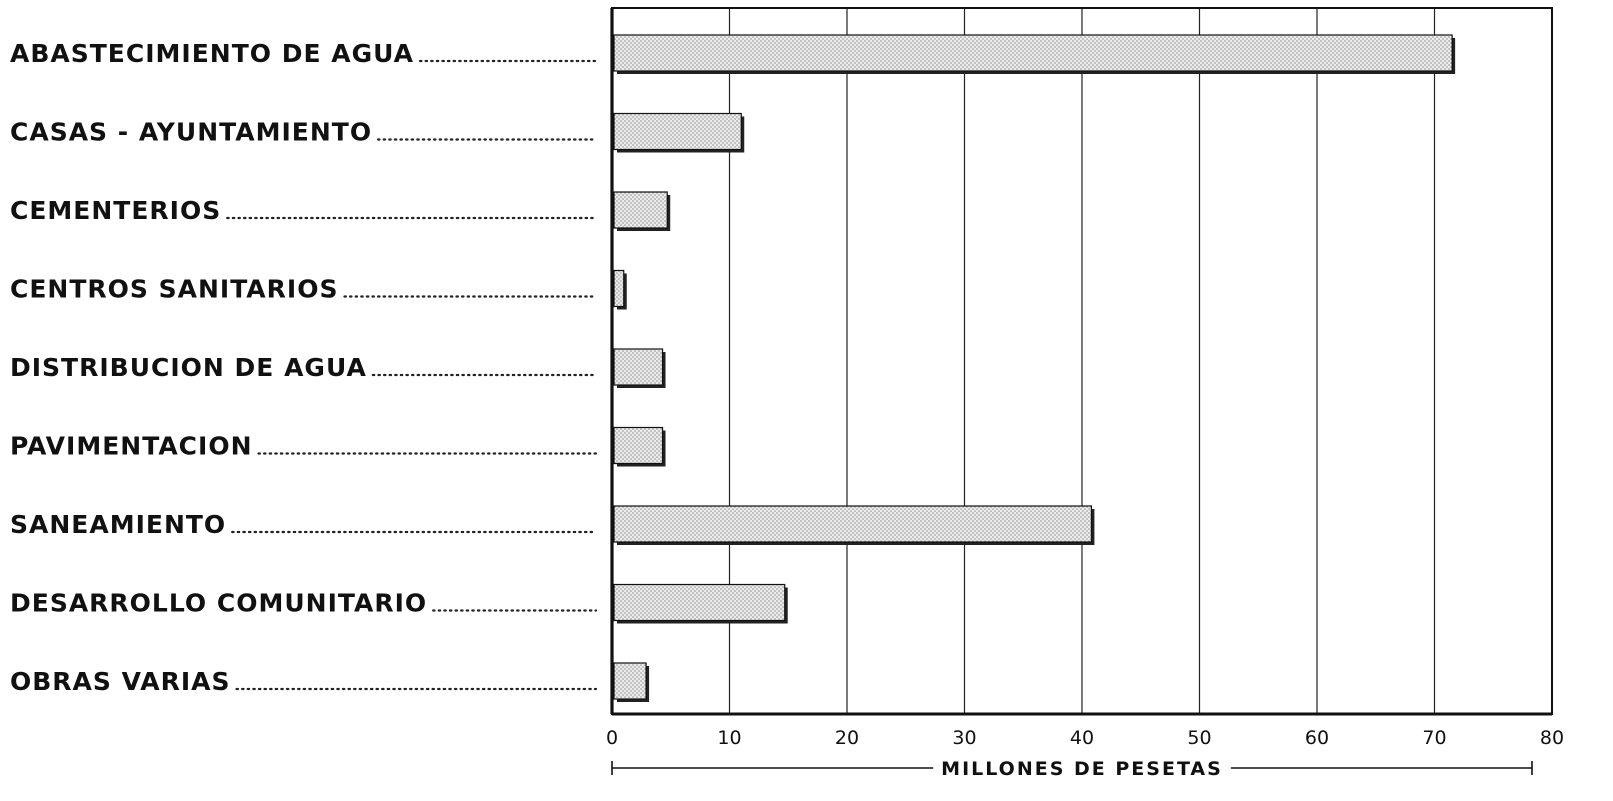  What do you see at coordinates (131, 446) in the screenshot?
I see `category-label: PAVIMENTACION` at bounding box center [131, 446].